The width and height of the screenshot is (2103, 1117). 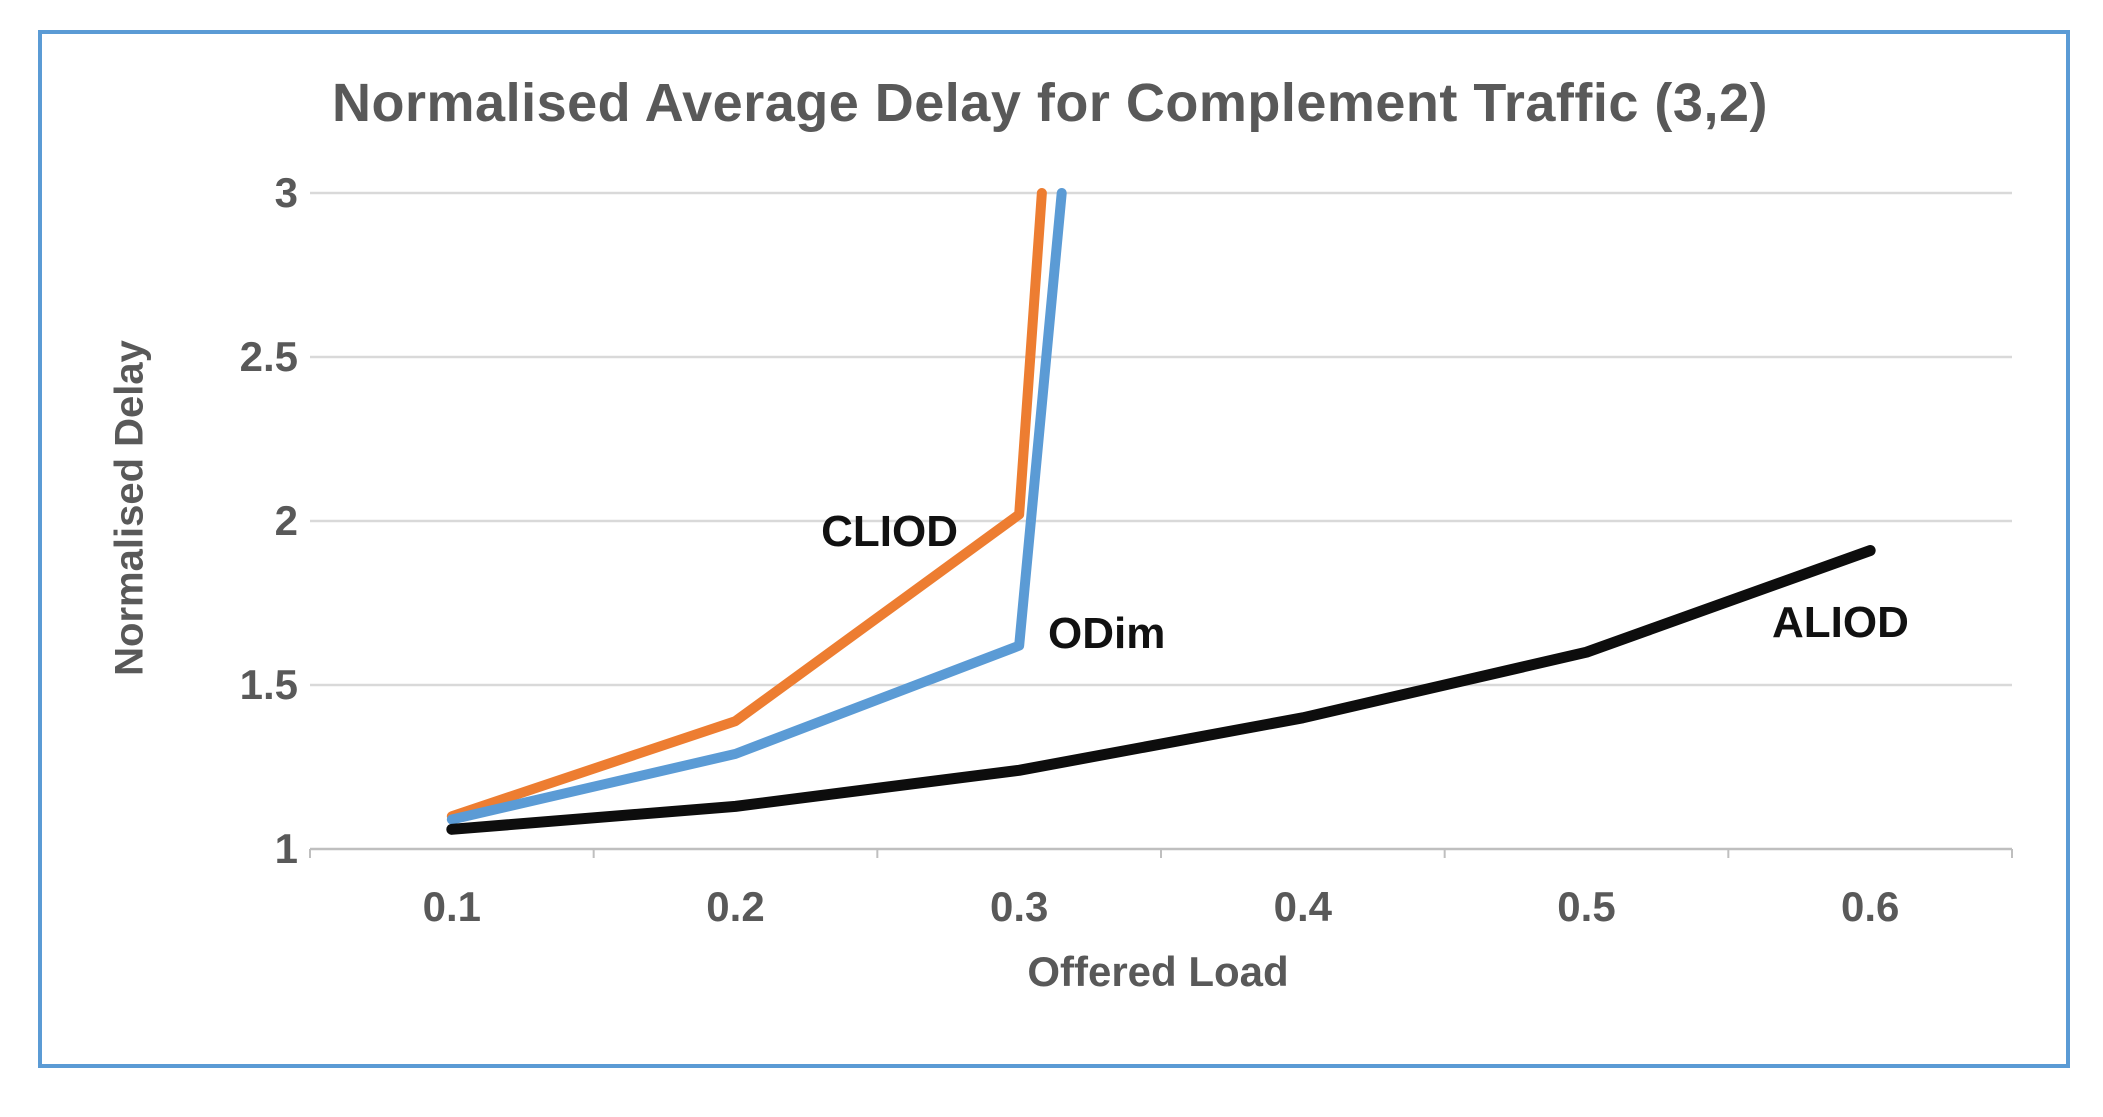 What do you see at coordinates (452, 906) in the screenshot?
I see `x-tick-label: 0.1` at bounding box center [452, 906].